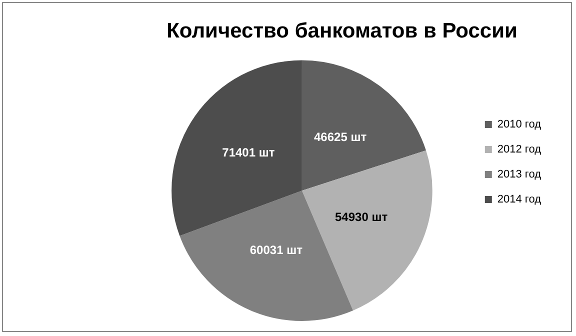  I want to click on legend-label: 2014 год, so click(519, 200).